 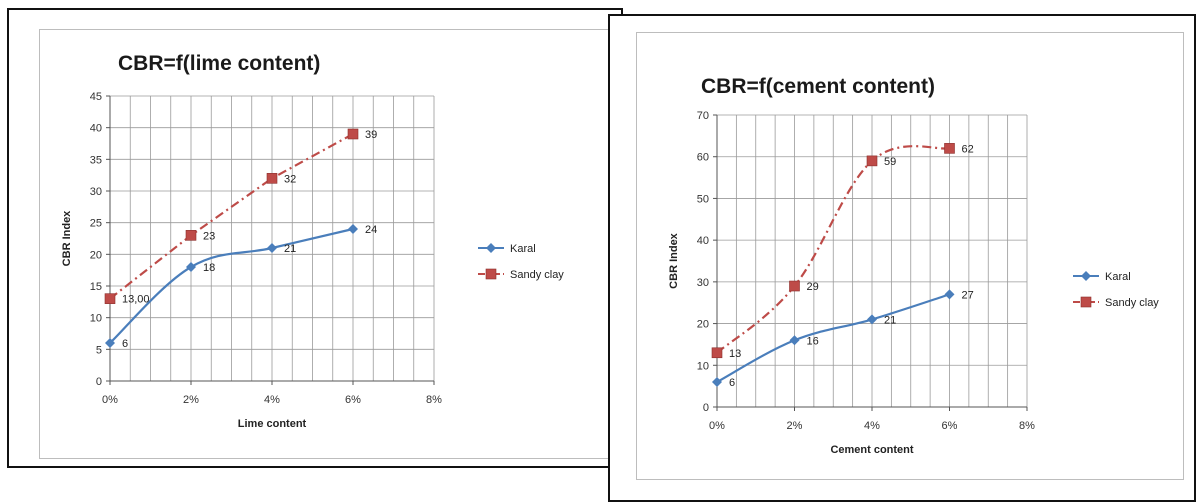 I want to click on y-tick-label: 50, so click(x=703, y=199).